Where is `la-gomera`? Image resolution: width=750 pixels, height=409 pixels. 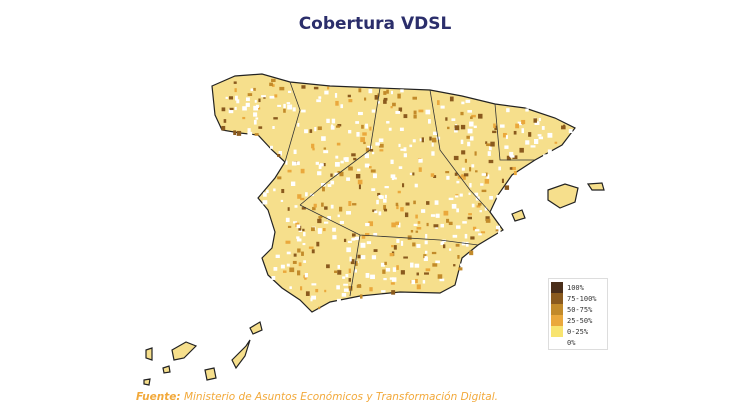 la-gomera is located at coordinates (166, 369).